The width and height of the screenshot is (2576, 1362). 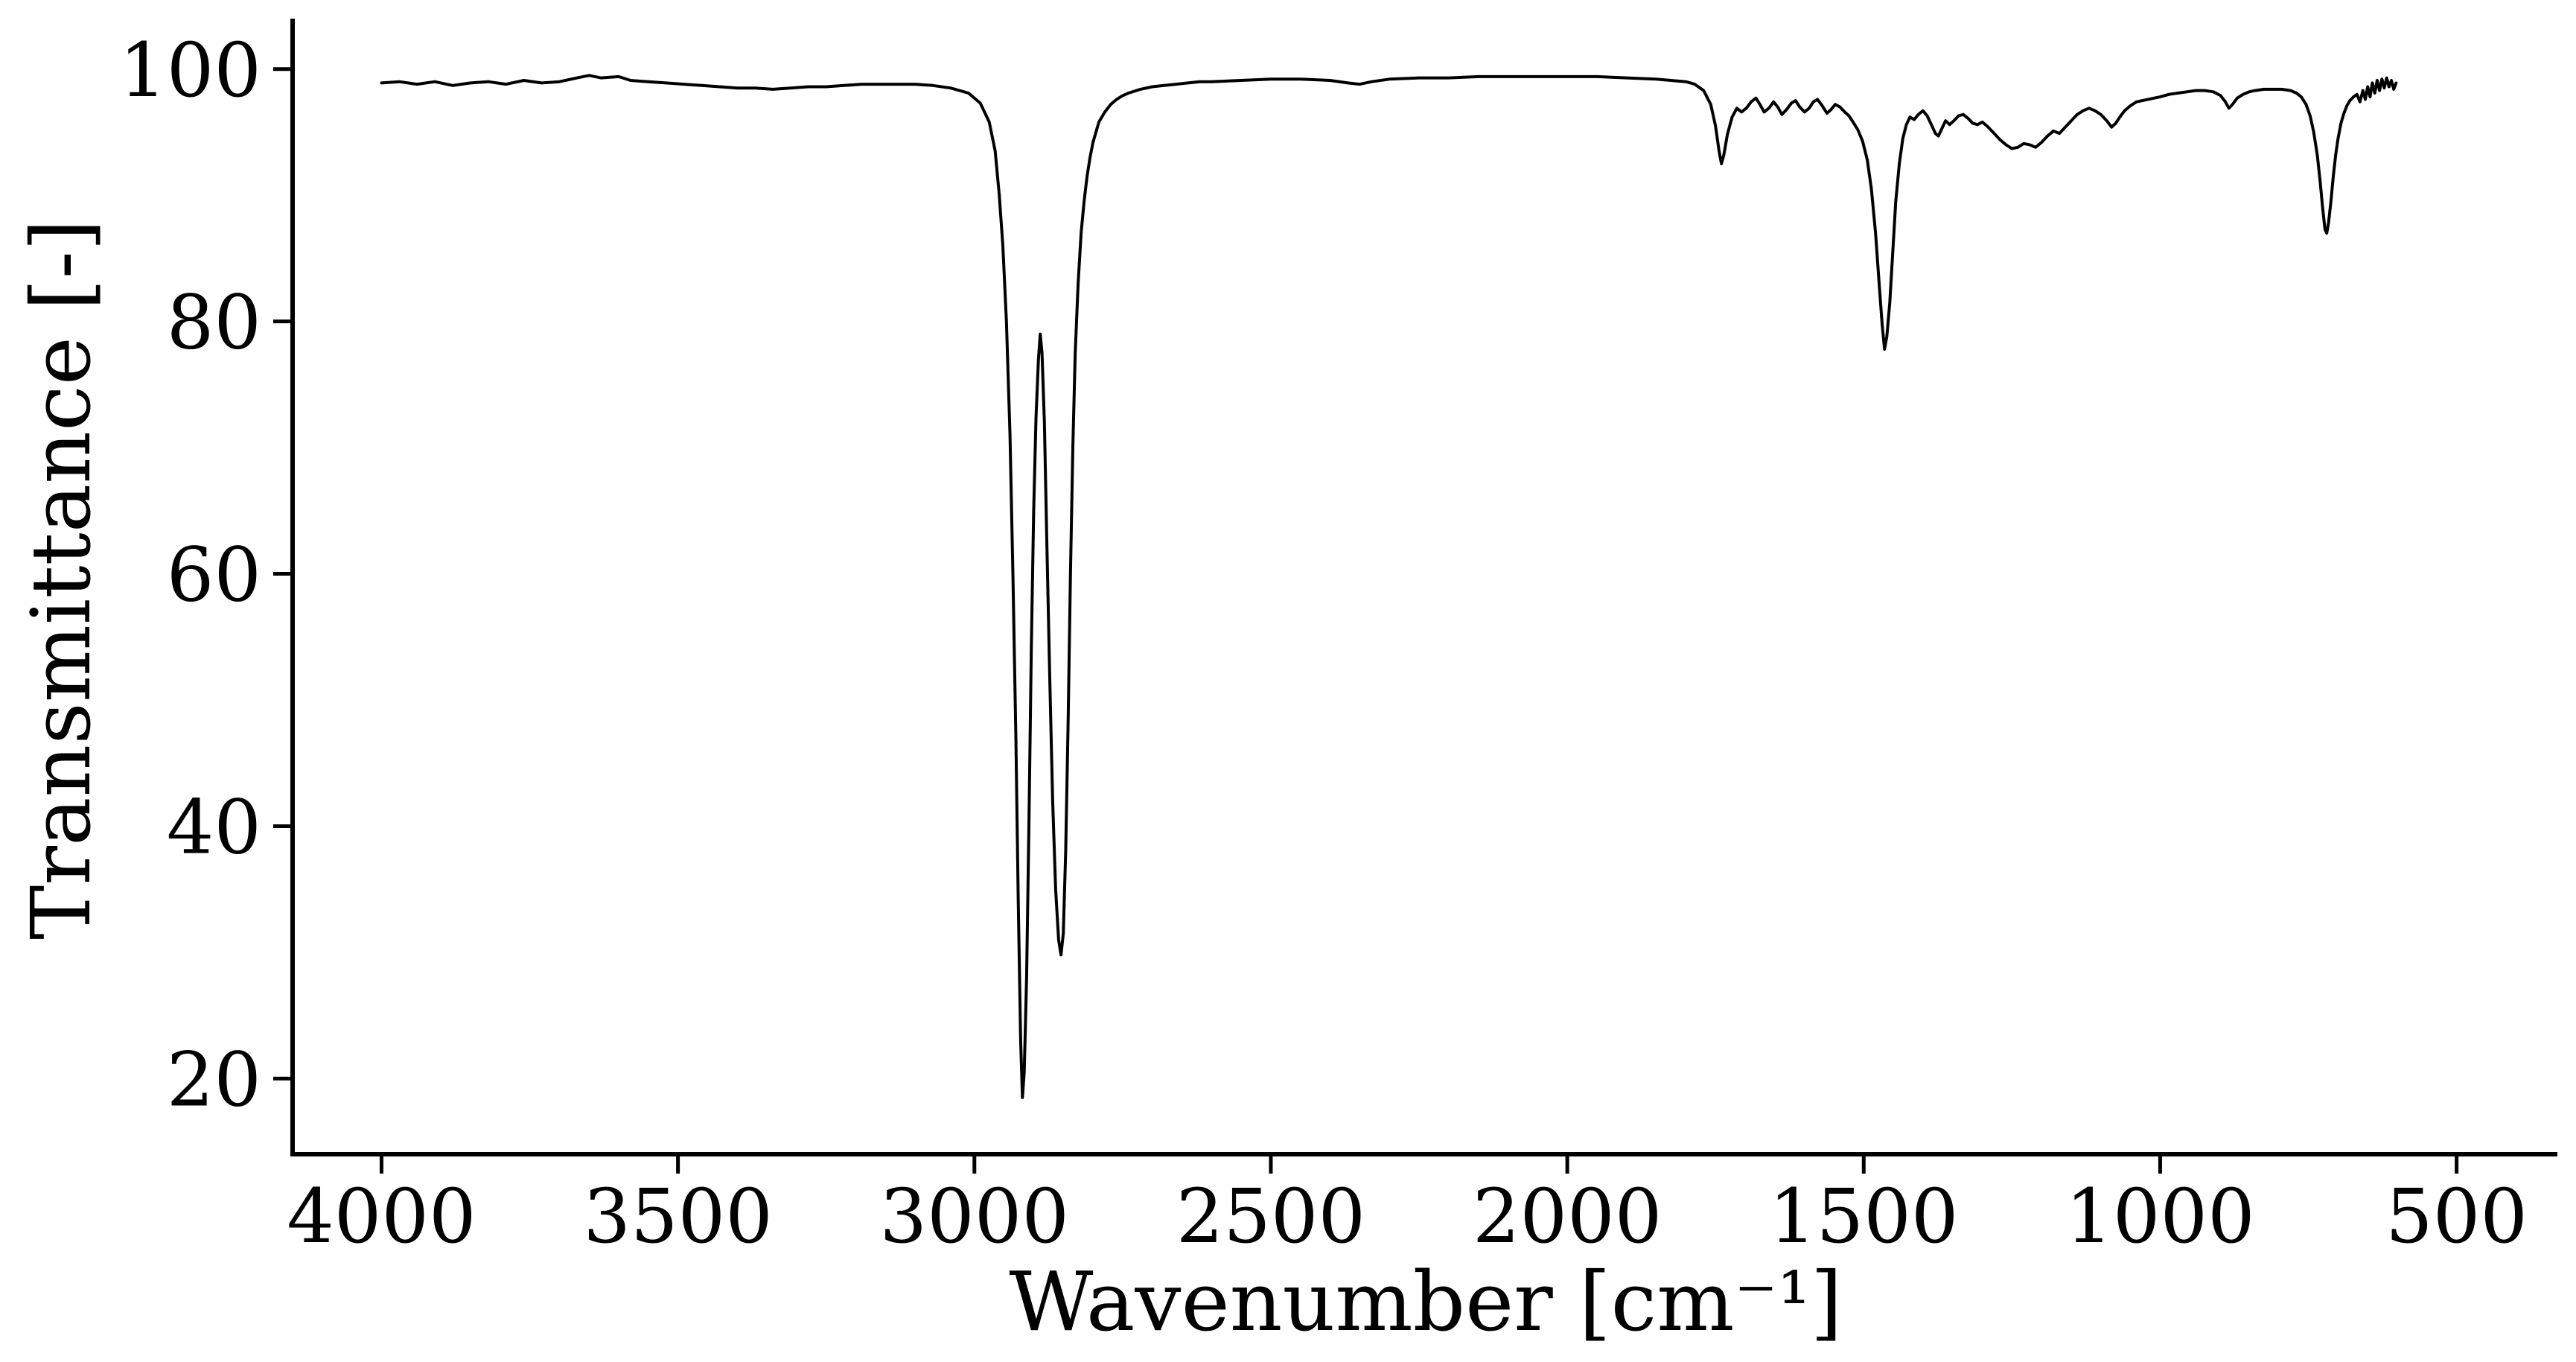 I want to click on y-tick-label: 20, so click(x=214, y=1079).